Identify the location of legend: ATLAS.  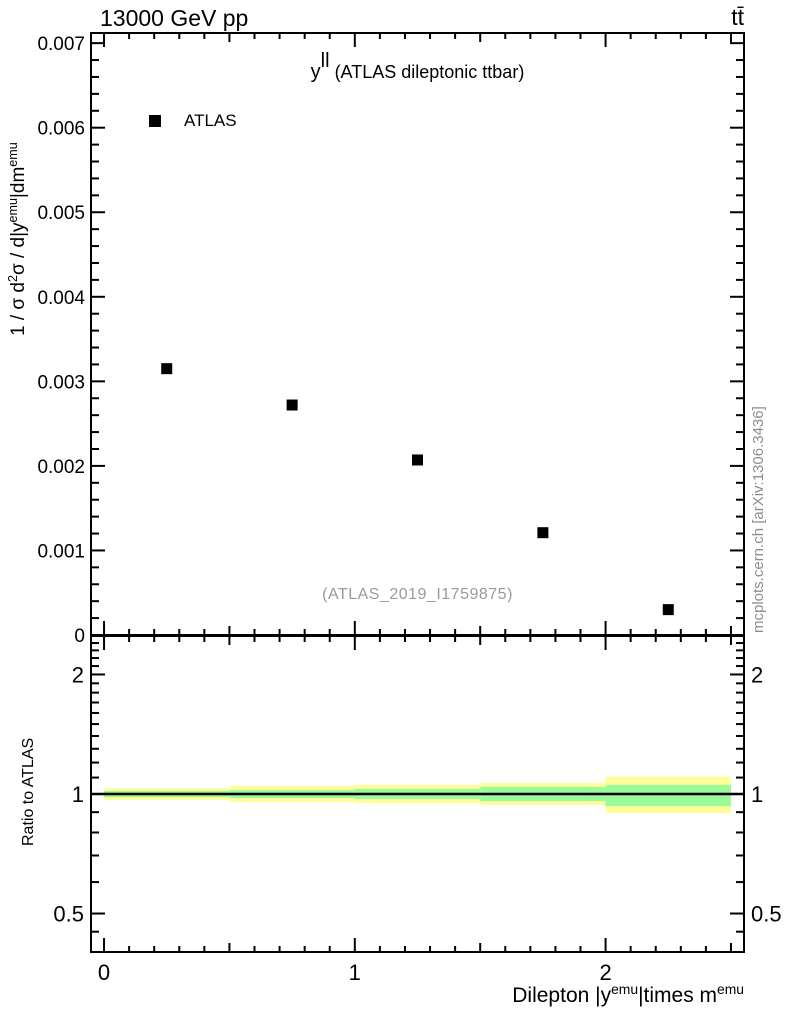
(193, 121).